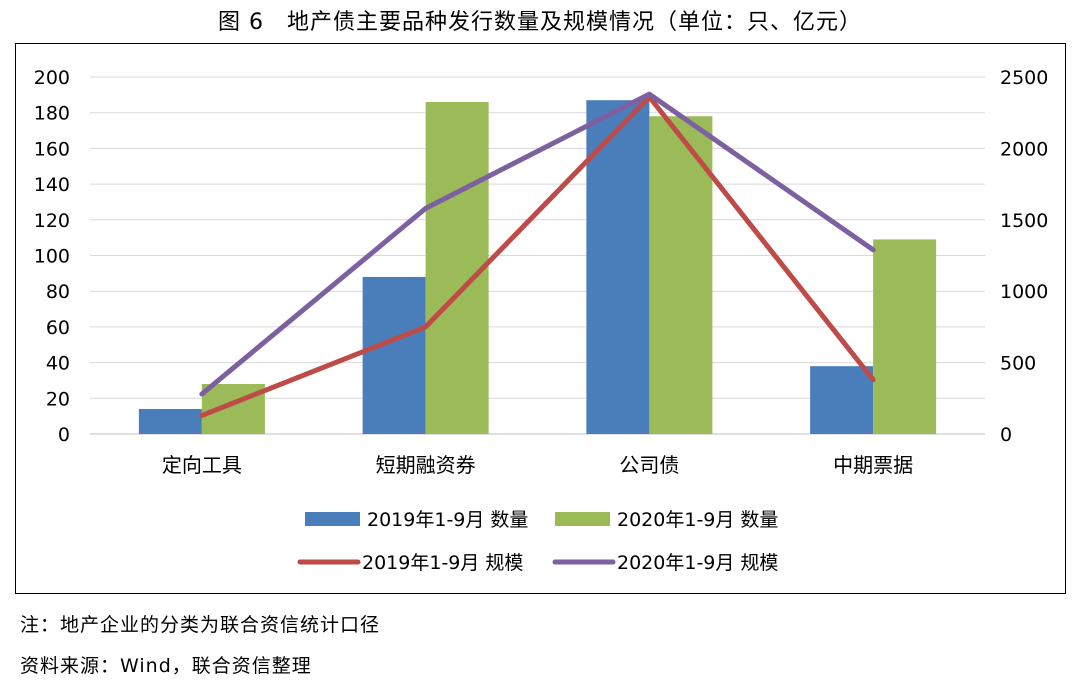 This screenshot has height=685, width=1080. Describe the element at coordinates (442, 563) in the screenshot. I see `legend-label: 2019年1-9月 规模` at that location.